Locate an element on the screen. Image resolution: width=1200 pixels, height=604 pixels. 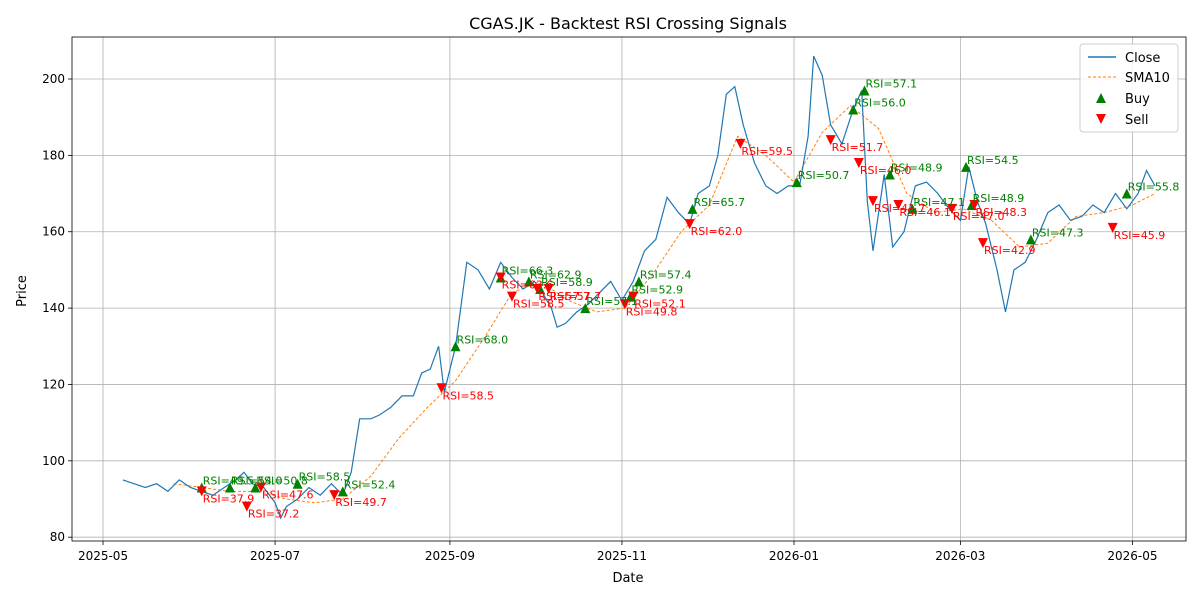
sell-signal-label: RSI=63.6 is located at coordinates (528, 285).